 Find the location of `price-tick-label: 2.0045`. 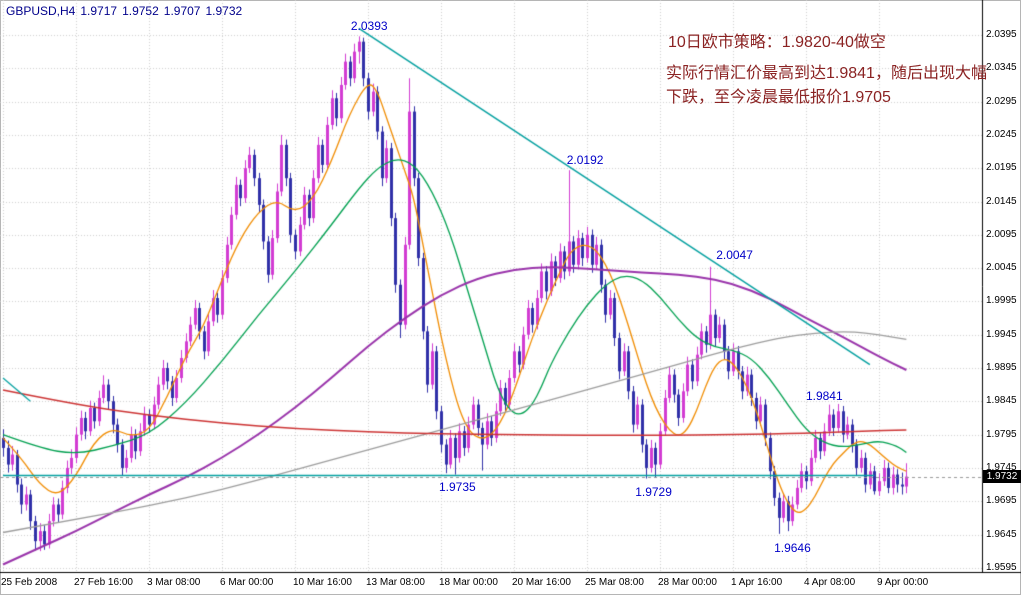

price-tick-label: 2.0045 is located at coordinates (1001, 268).